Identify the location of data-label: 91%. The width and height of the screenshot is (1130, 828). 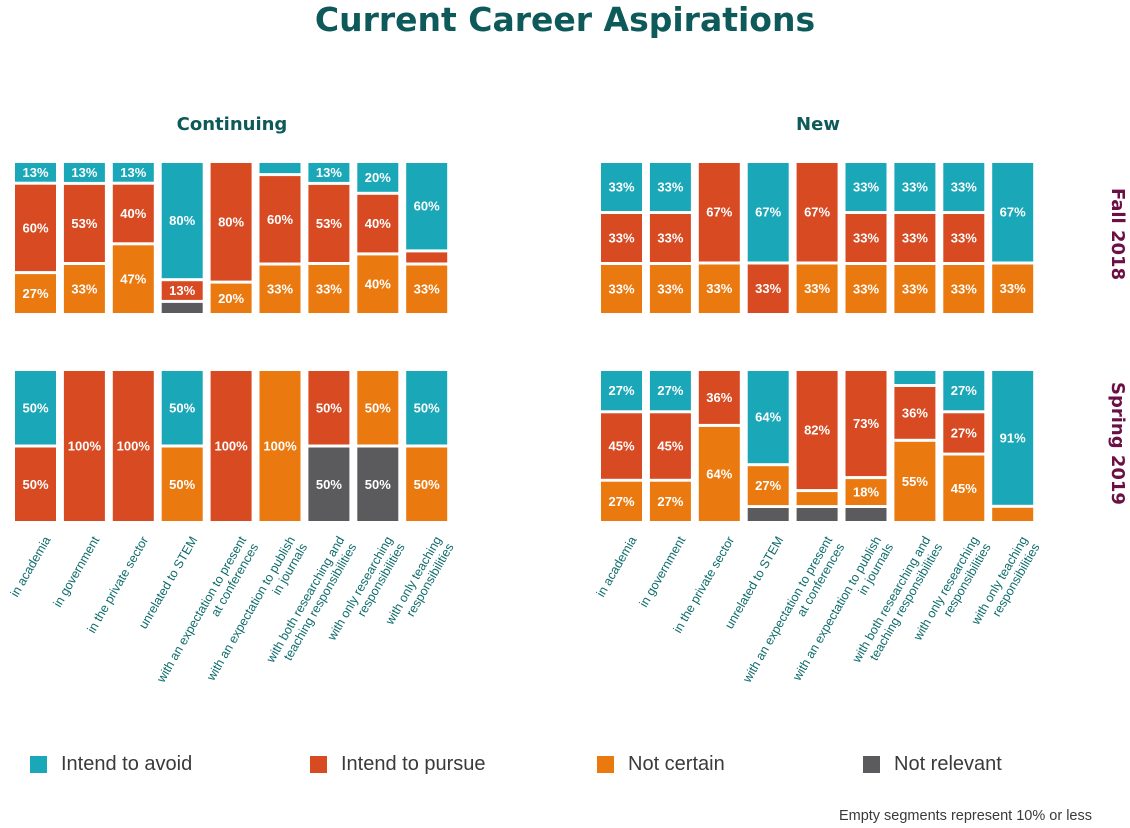
(1013, 437).